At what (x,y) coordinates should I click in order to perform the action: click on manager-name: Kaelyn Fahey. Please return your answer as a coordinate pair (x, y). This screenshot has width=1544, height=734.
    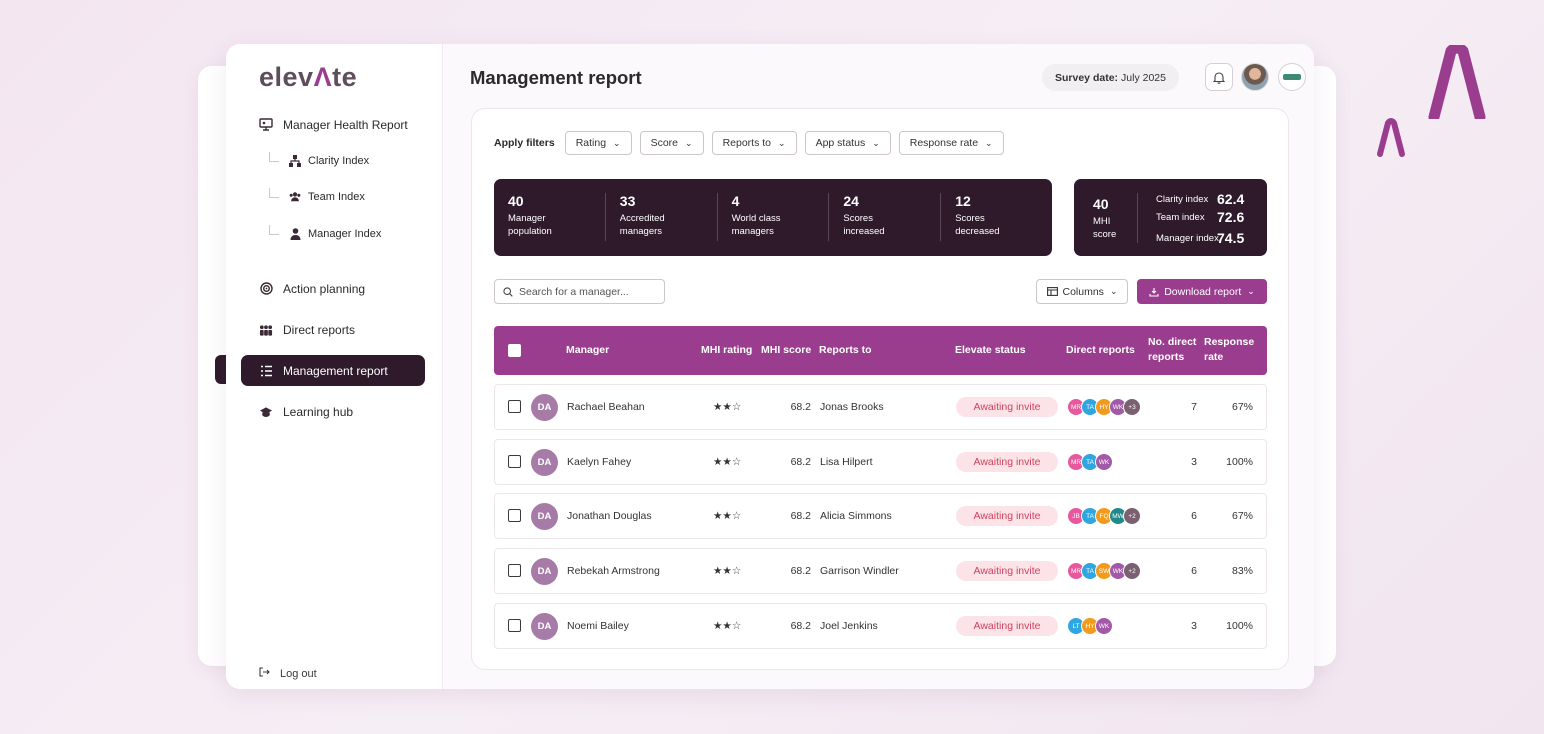
    Looking at the image, I should click on (599, 462).